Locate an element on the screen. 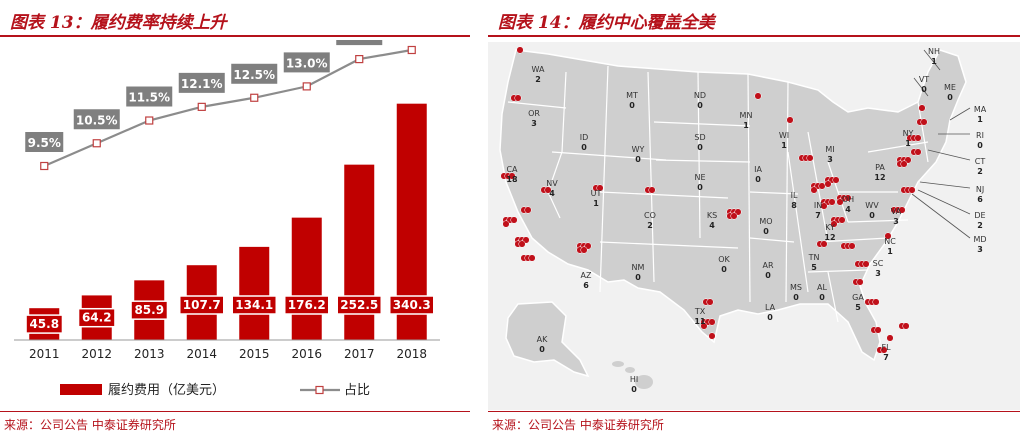 Image resolution: width=1028 pixels, height=436 pixels. state-abbr-label: LA is located at coordinates (770, 307).